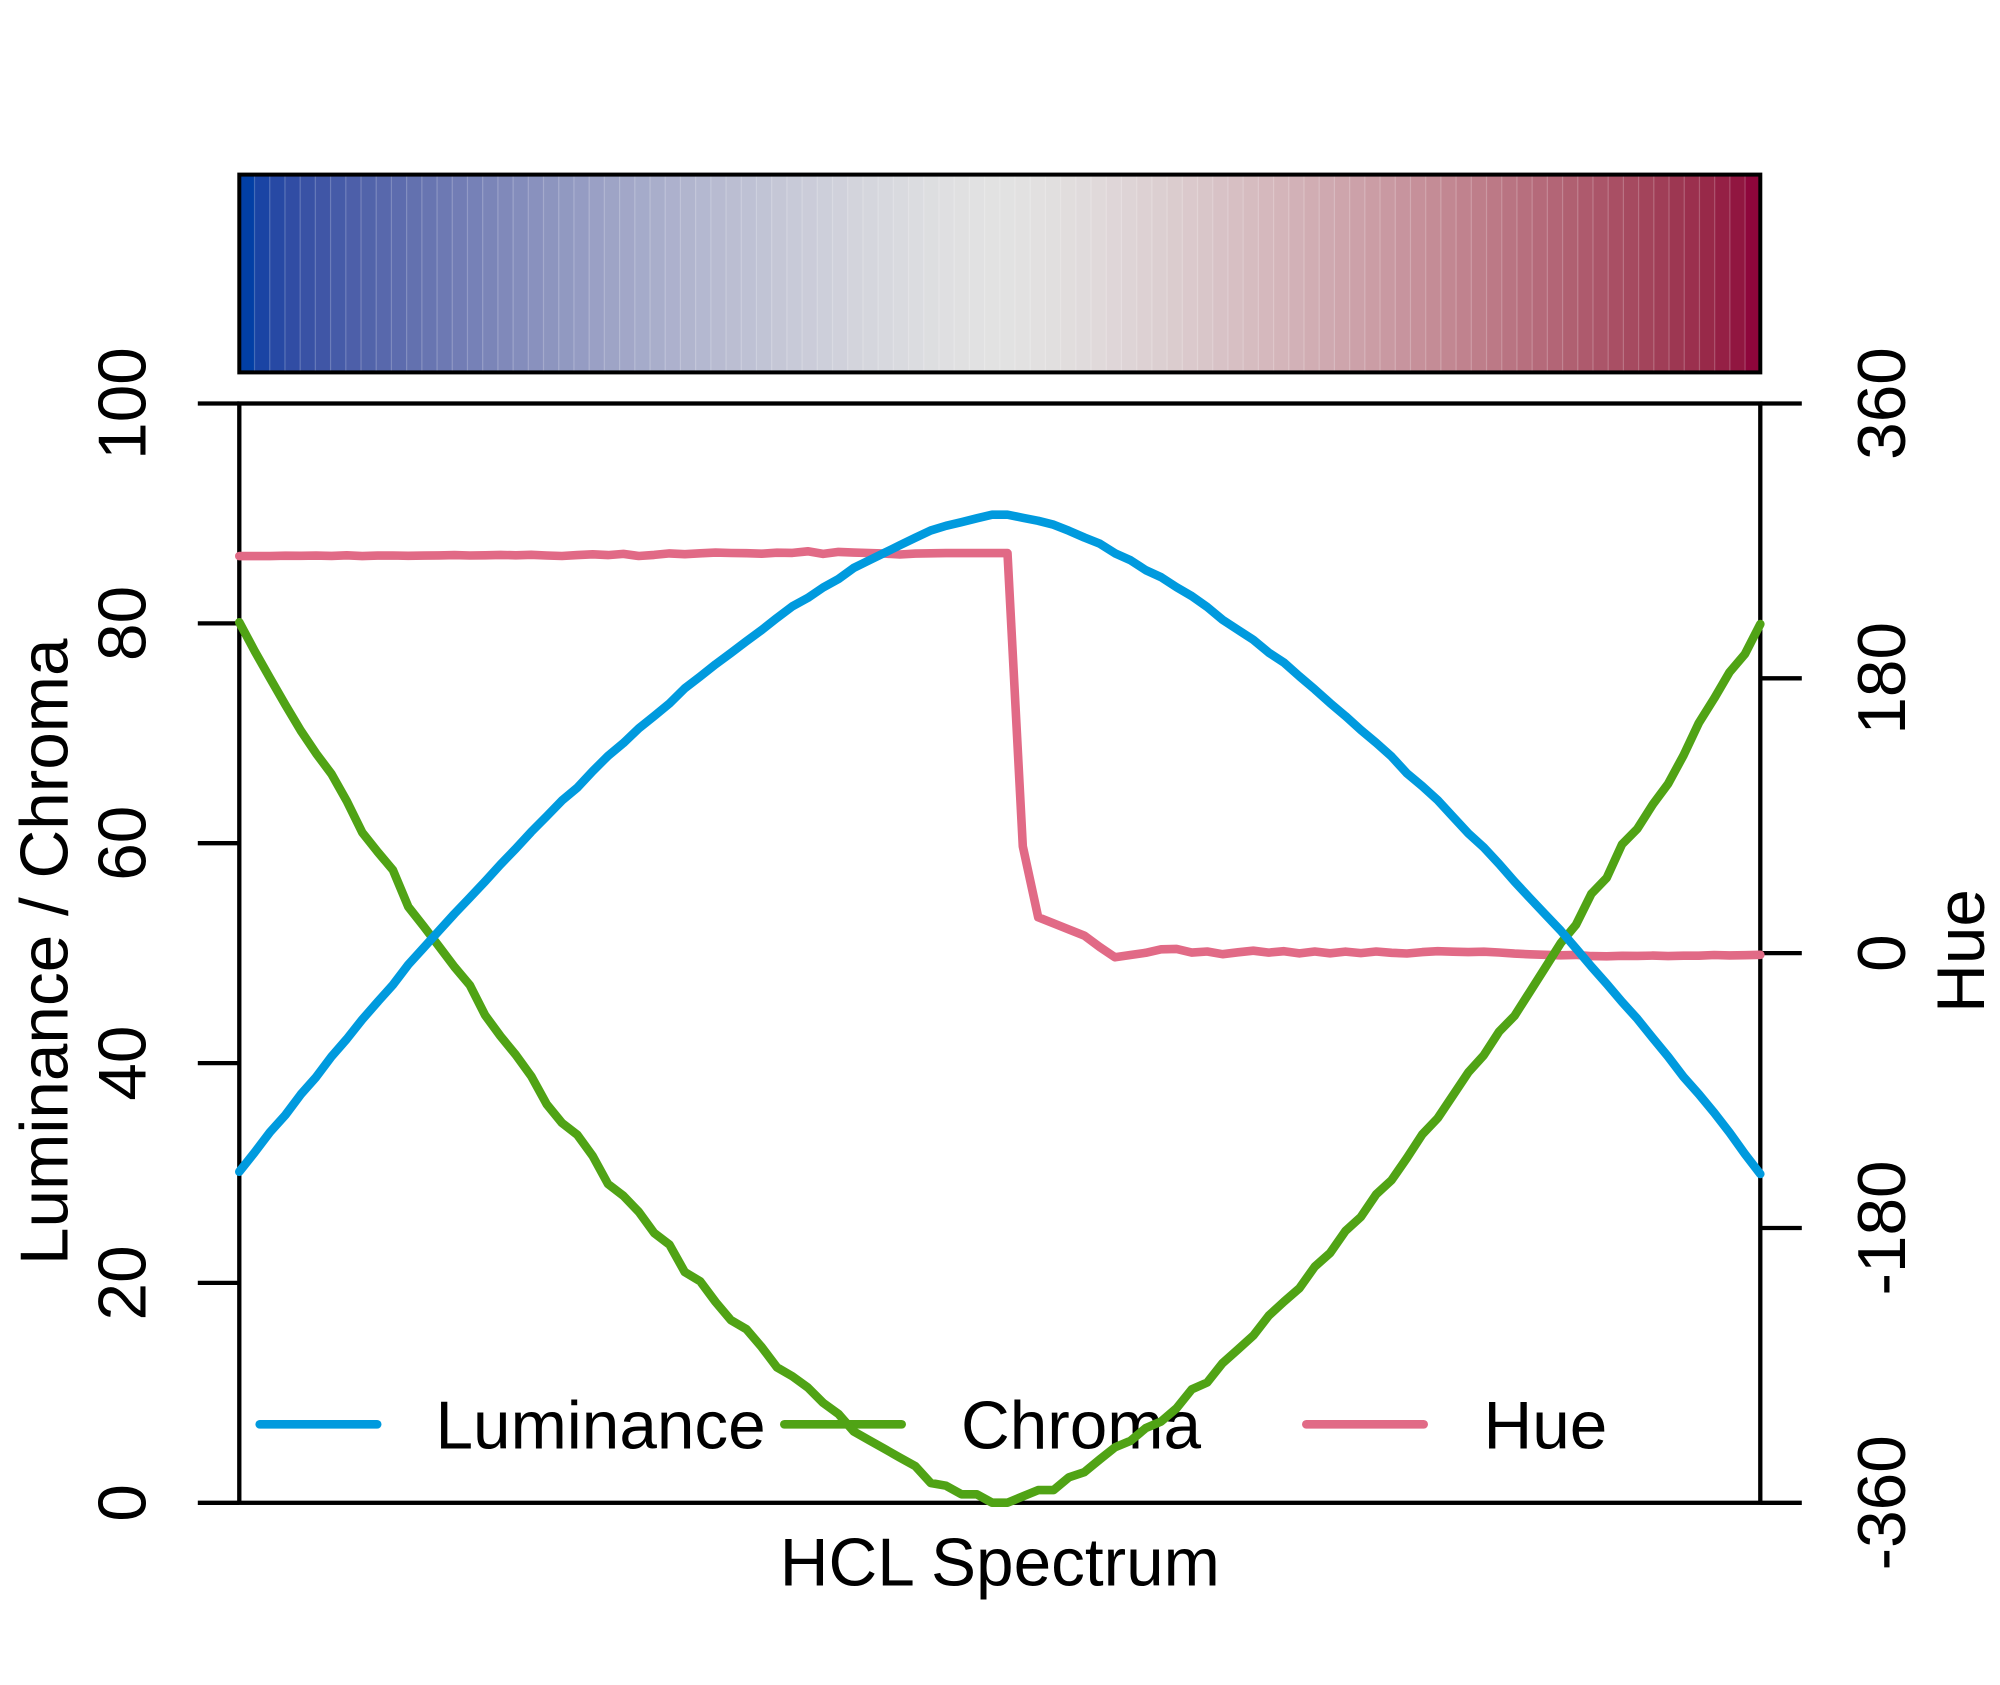 The height and width of the screenshot is (1685, 2000). I want to click on svg-text: -360, so click(1882, 1502).